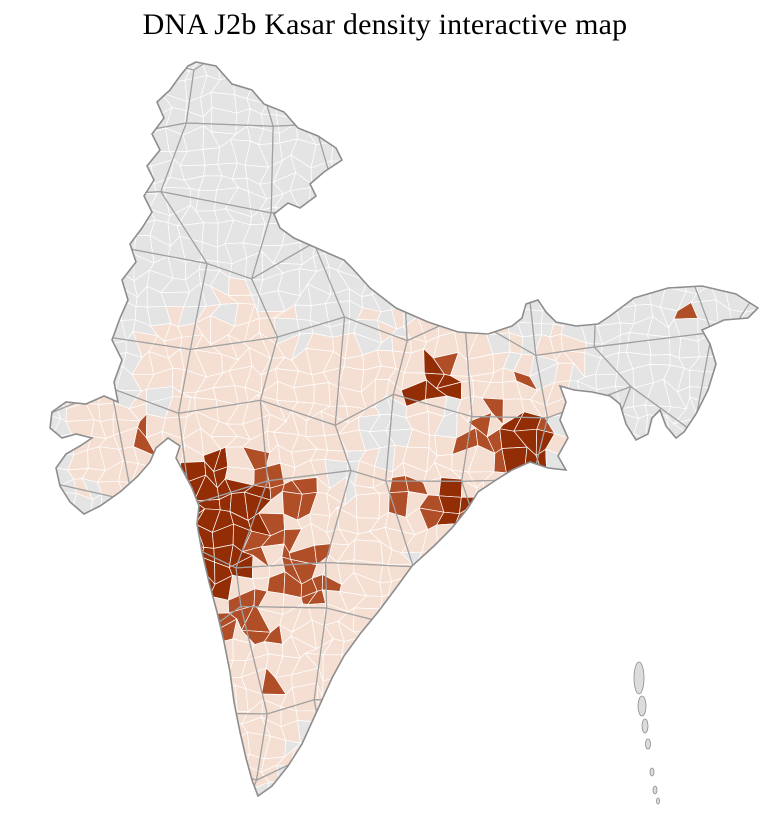 Image resolution: width=770 pixels, height=814 pixels. What do you see at coordinates (658, 801) in the screenshot?
I see `andaman-island` at bounding box center [658, 801].